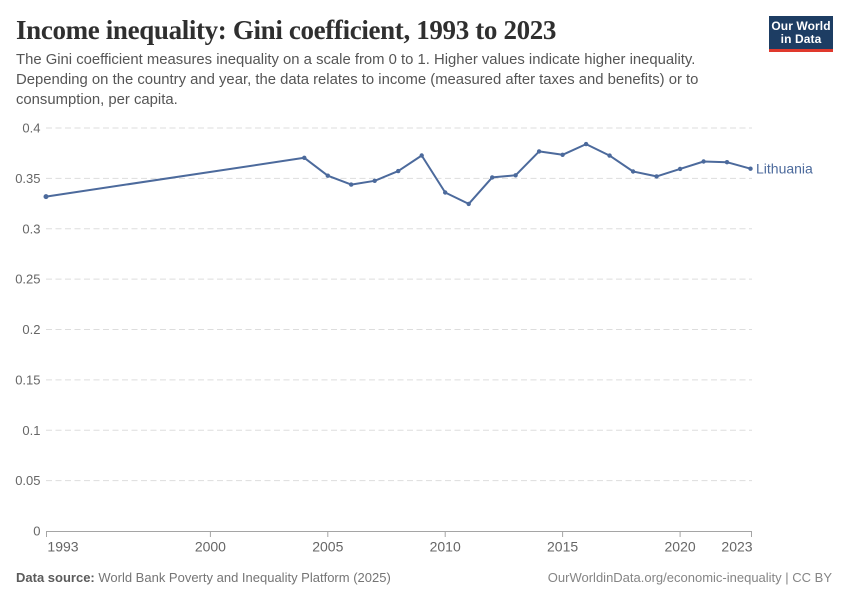 This screenshot has width=850, height=600. I want to click on svg-text: 0.05, so click(27, 480).